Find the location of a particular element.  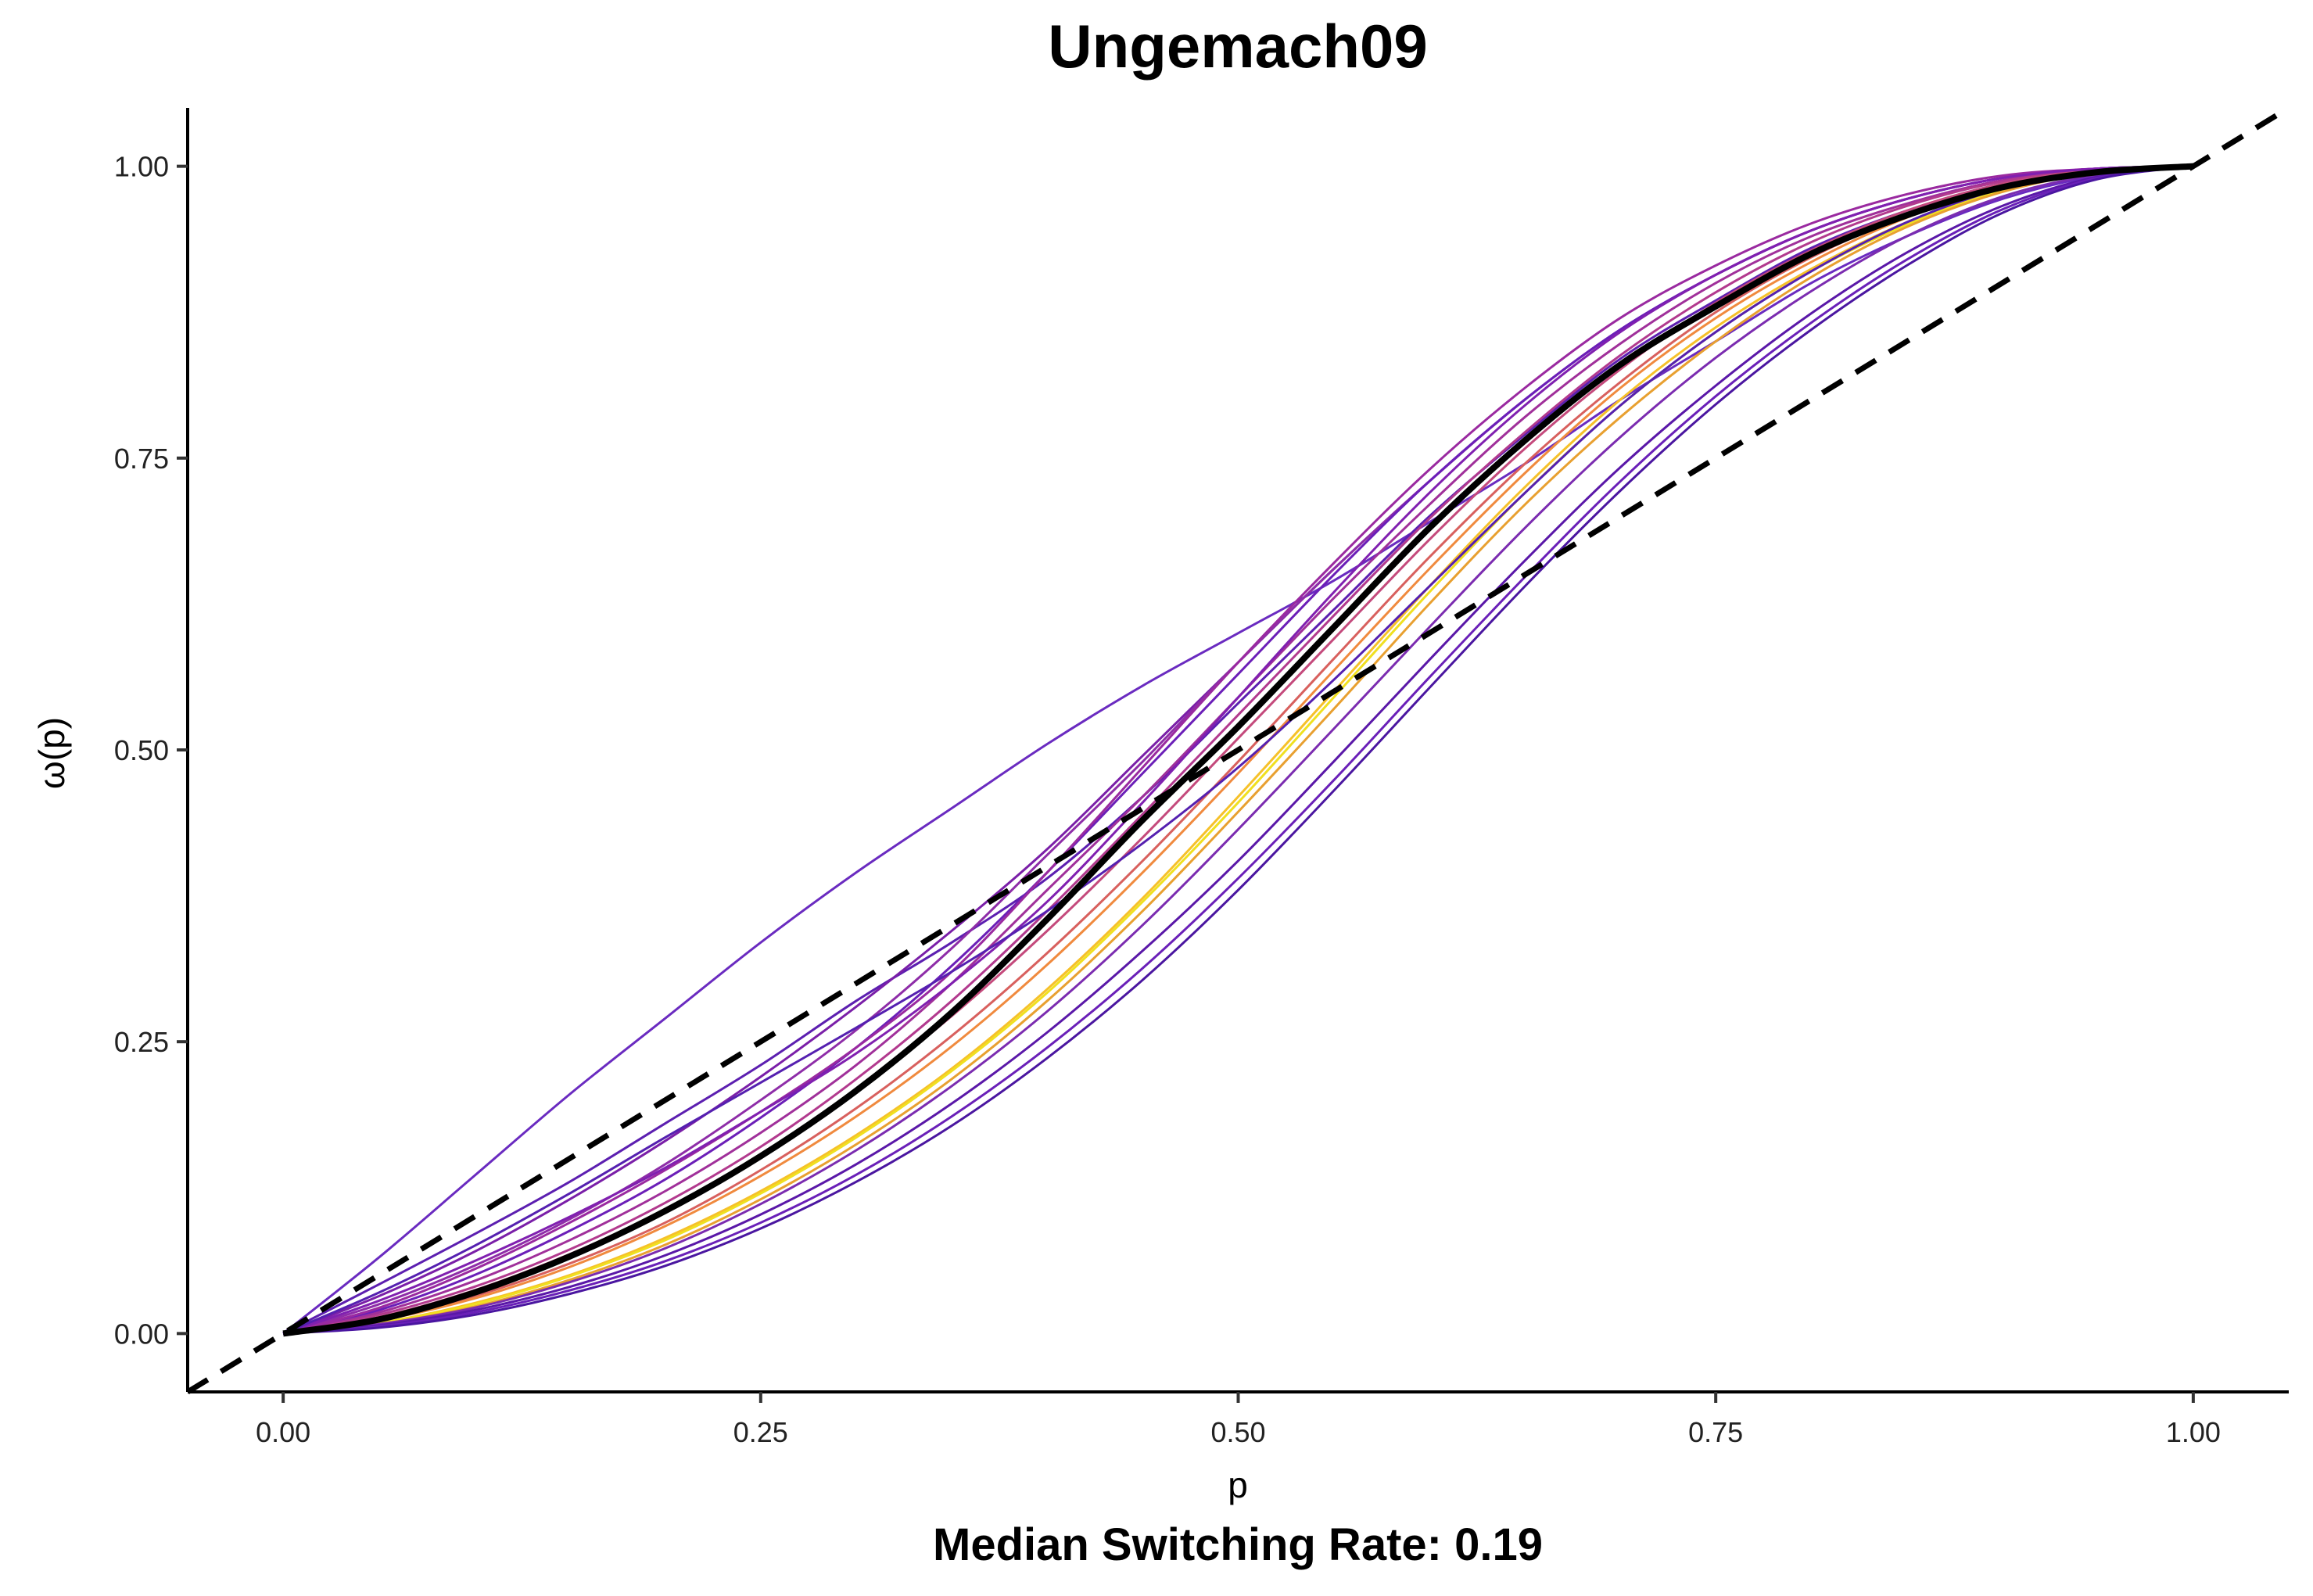

y-tick-label: 0.50 is located at coordinates (141, 750).